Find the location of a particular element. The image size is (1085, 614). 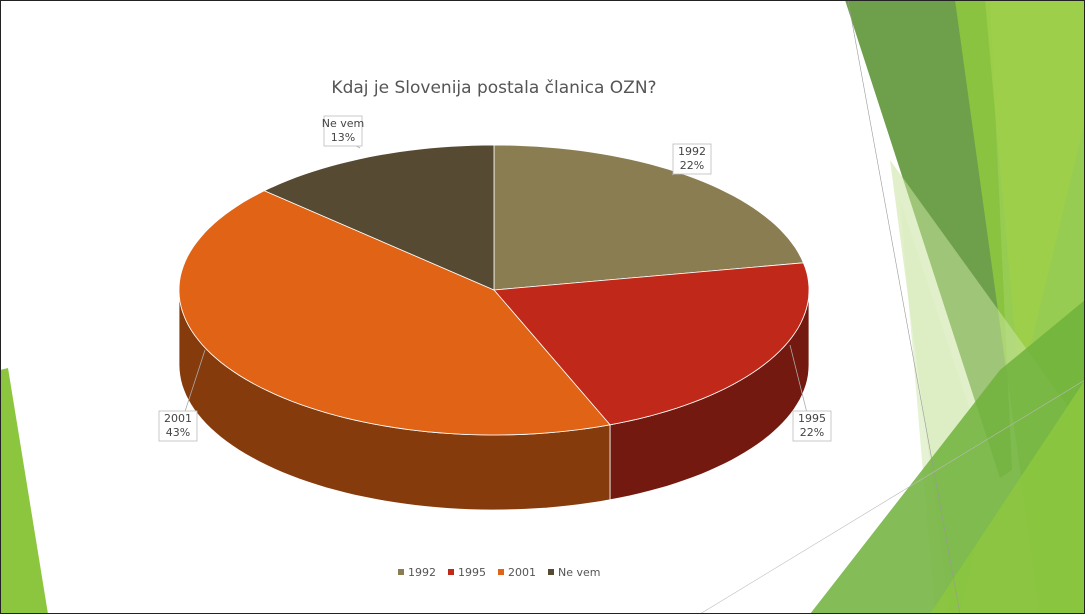

chart-title: Kdaj je Slovenija postala članica OZN? is located at coordinates (493, 88).